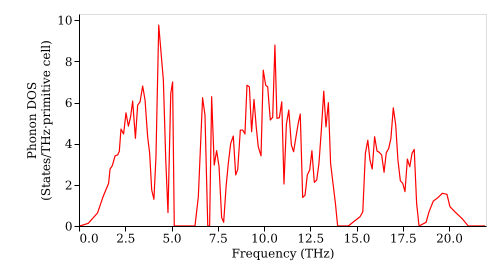  What do you see at coordinates (264, 239) in the screenshot?
I see `x-tick-label: 10.0` at bounding box center [264, 239].